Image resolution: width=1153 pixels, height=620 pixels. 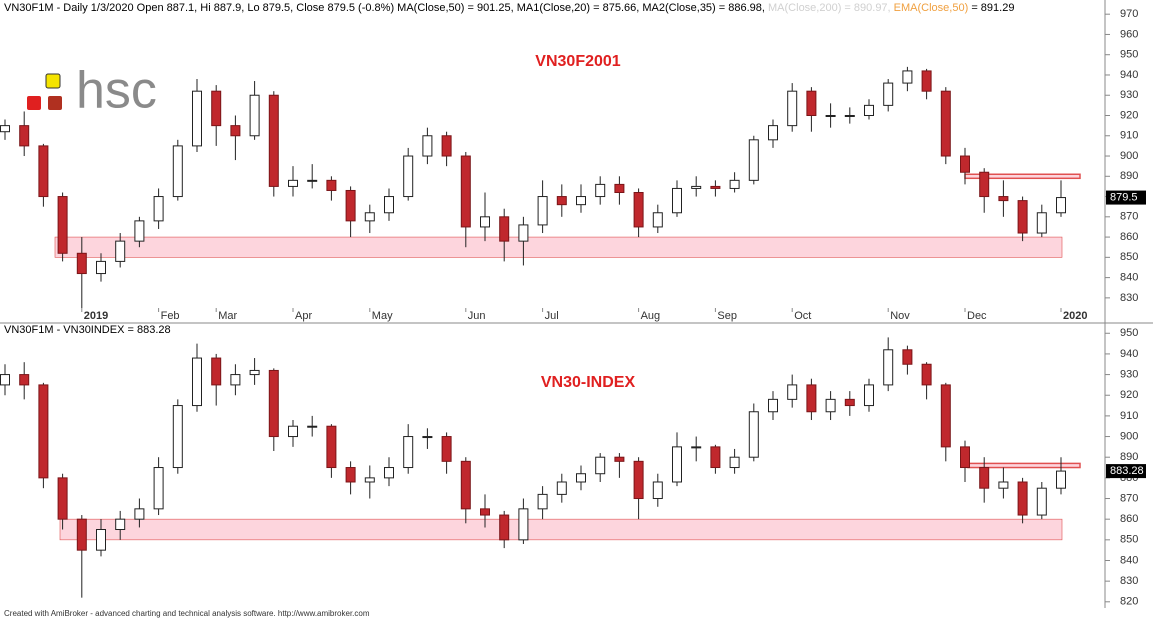 What do you see at coordinates (552, 316) in the screenshot?
I see `x-tick-label: Jul` at bounding box center [552, 316].